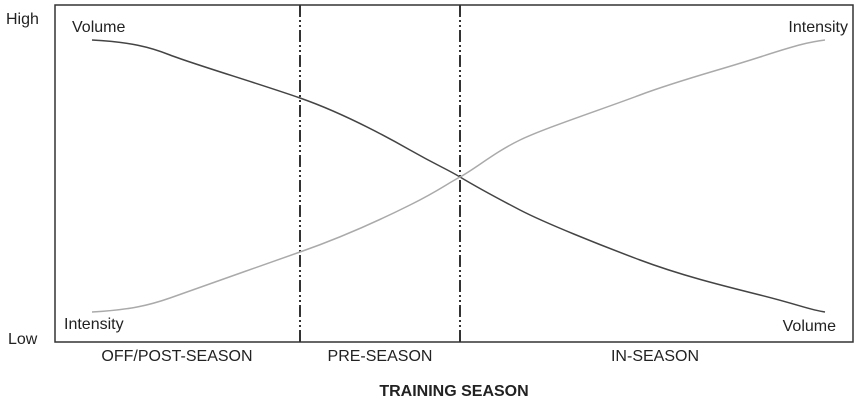 This screenshot has width=859, height=409. Describe the element at coordinates (176, 356) in the screenshot. I see `phase-label: OFF/POST-SEASON` at that location.